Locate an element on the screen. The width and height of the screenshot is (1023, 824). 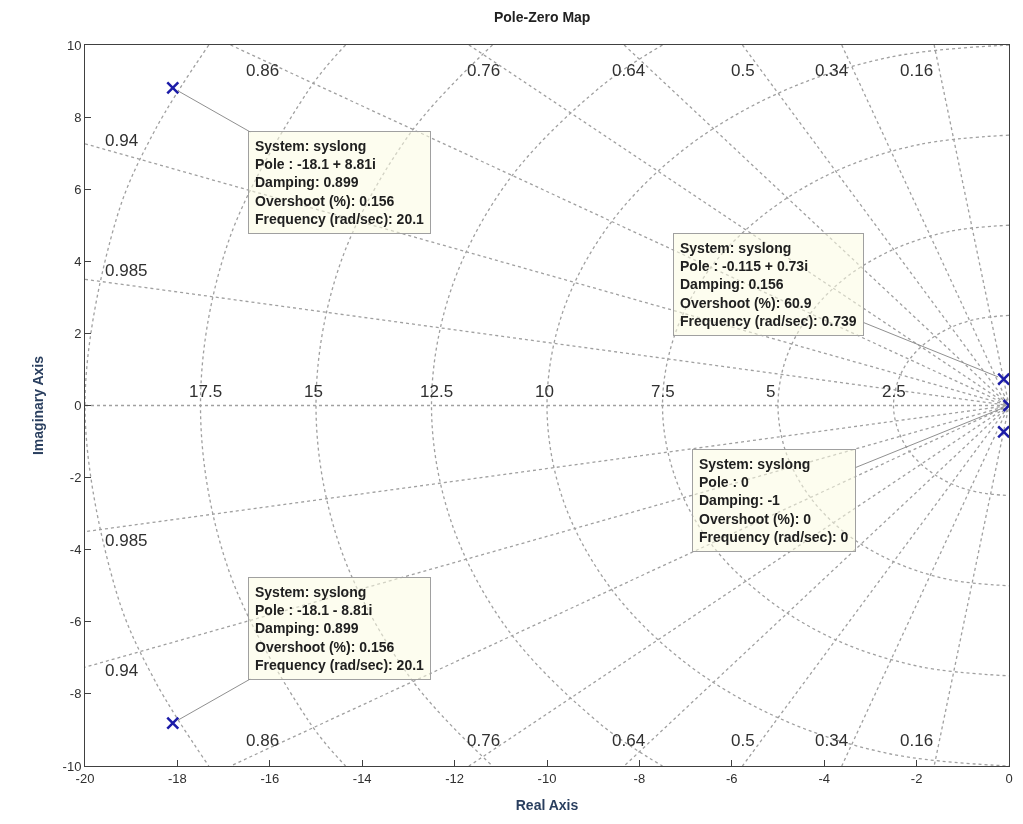
y-tick-label: -8 is located at coordinates (75, 694).